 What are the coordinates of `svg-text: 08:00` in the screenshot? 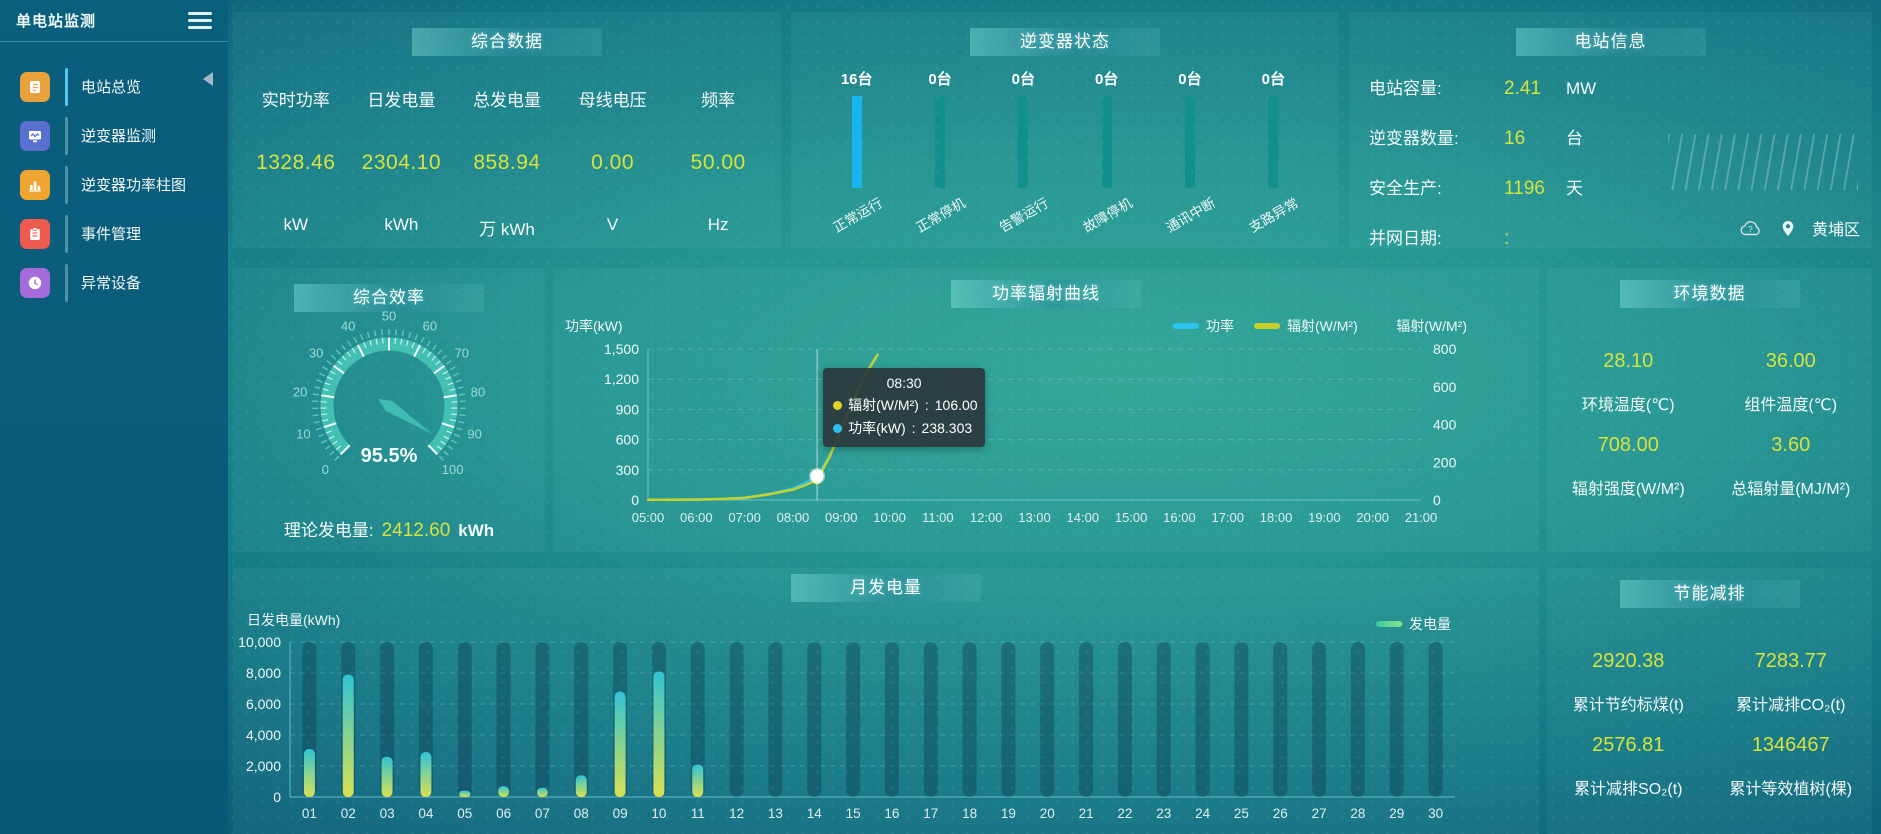 It's located at (793, 517).